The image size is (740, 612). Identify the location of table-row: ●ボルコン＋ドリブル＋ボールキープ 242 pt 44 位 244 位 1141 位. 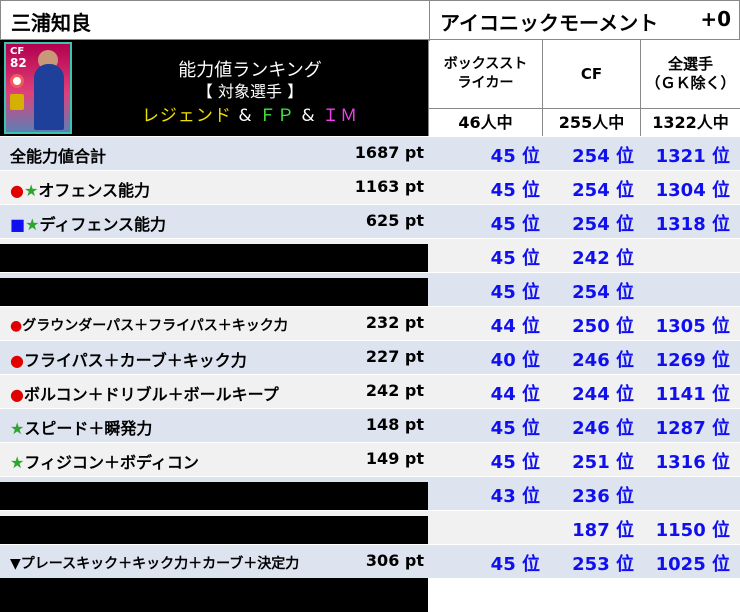
(370, 391).